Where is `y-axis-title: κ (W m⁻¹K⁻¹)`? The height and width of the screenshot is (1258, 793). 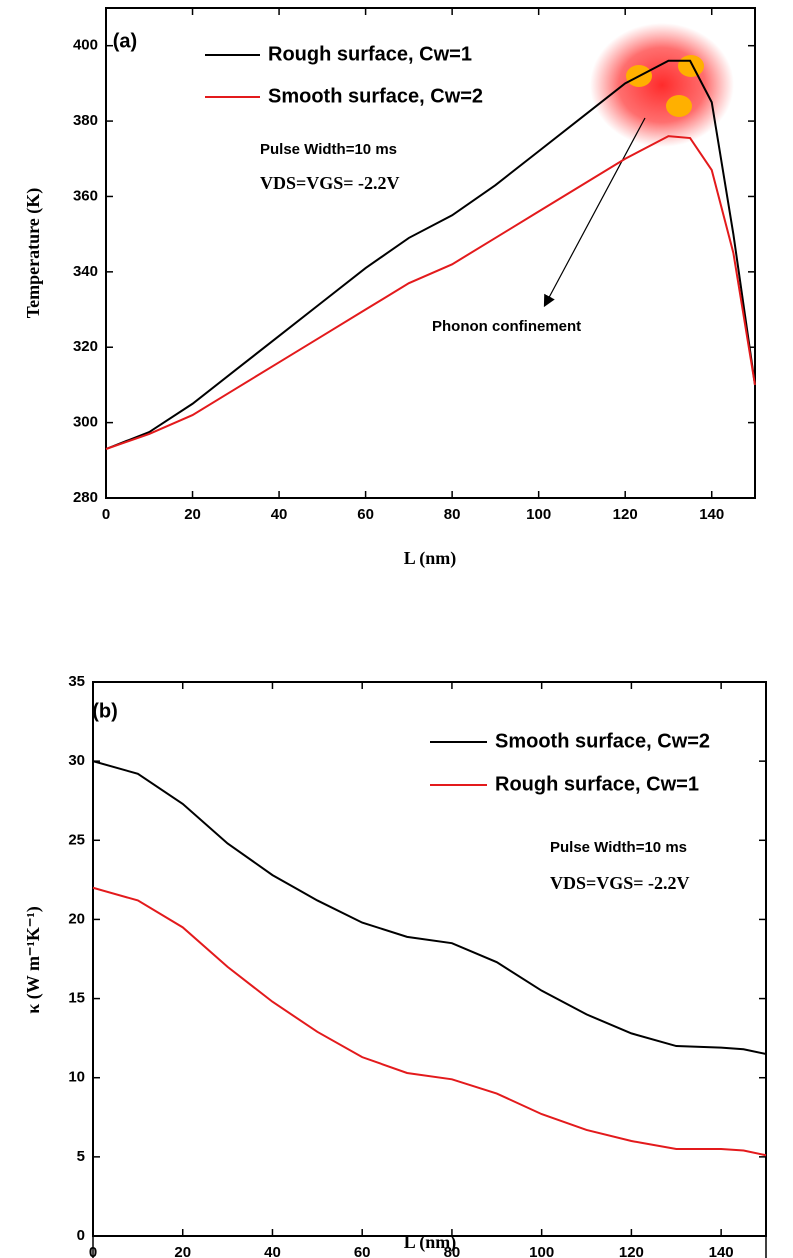 y-axis-title: κ (W m⁻¹K⁻¹) is located at coordinates (33, 959).